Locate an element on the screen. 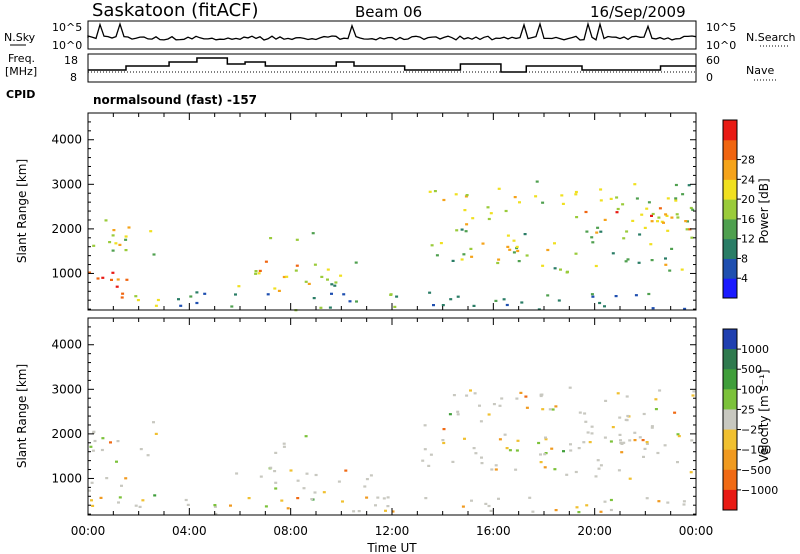 The image size is (800, 554). colorbar-tick-label: −500 is located at coordinates (756, 470).